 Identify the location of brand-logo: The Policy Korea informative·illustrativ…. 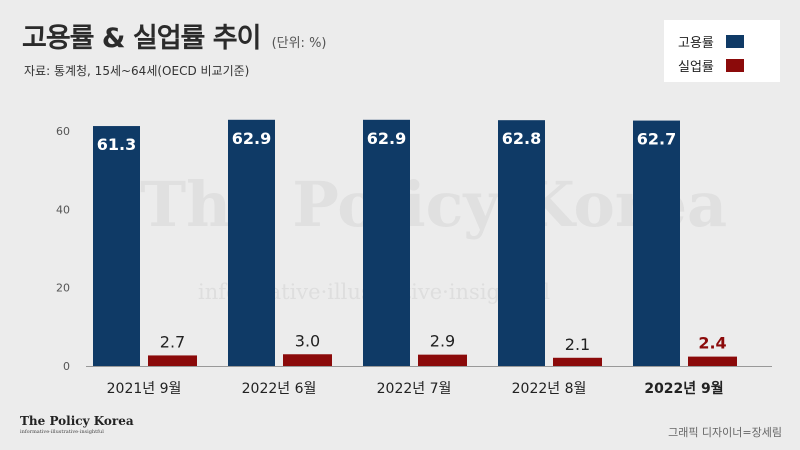
(77, 424).